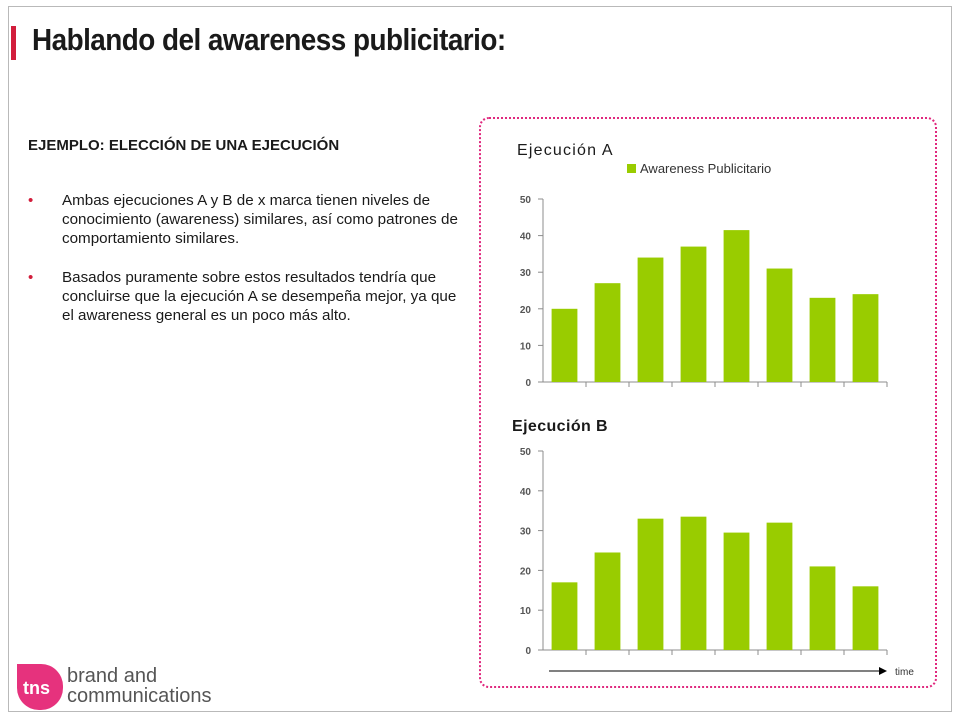 This screenshot has width=960, height=720. Describe the element at coordinates (269, 39) in the screenshot. I see `page-title: Hablando del awareness publicitario:` at that location.